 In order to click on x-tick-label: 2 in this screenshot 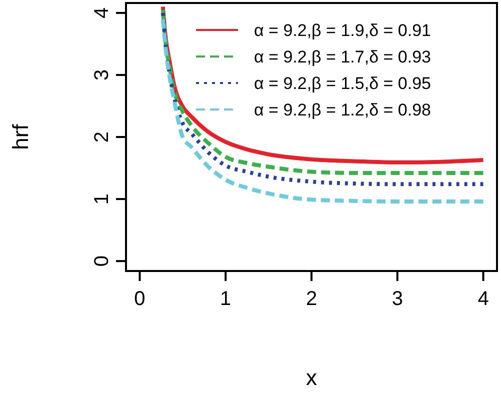, I will do `click(312, 299)`.